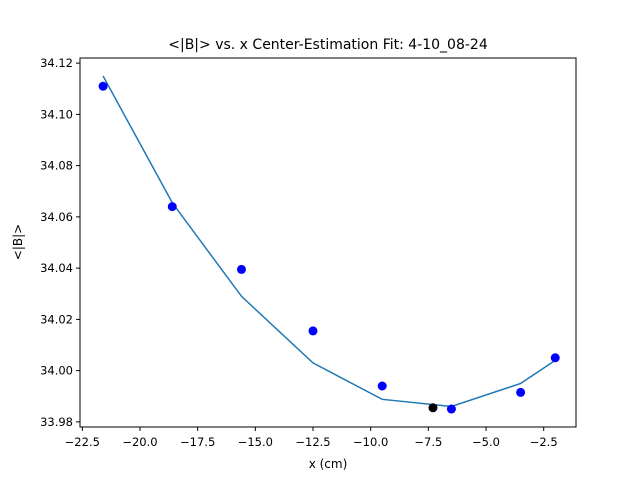 The height and width of the screenshot is (480, 640). Describe the element at coordinates (197, 442) in the screenshot. I see `x-tick-label: −17.5` at that location.